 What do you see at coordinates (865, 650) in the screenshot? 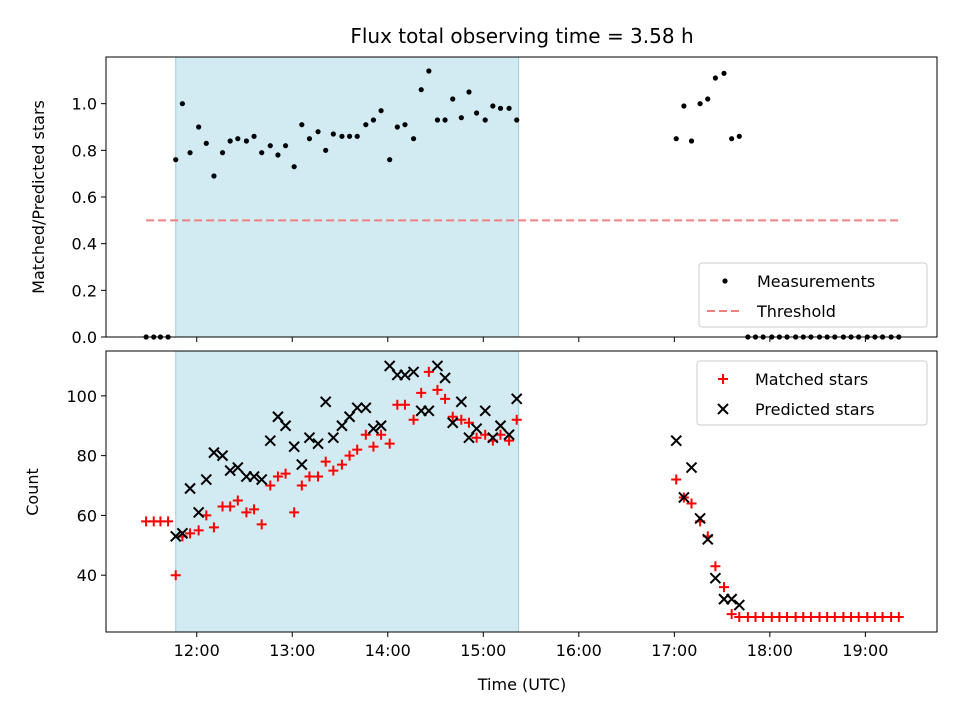
I see `x-tick-label: 19:00` at bounding box center [865, 650].